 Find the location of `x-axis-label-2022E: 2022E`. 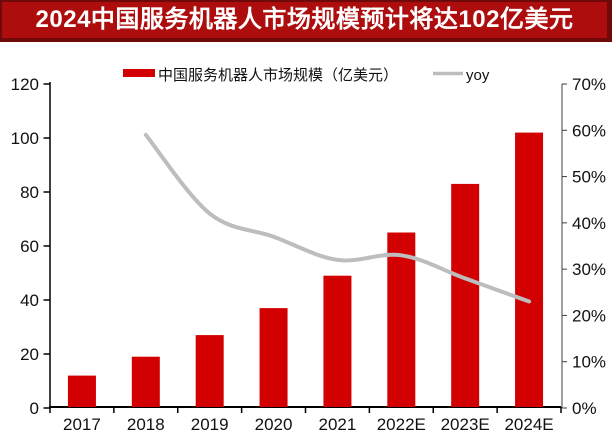

x-axis-label-2022E: 2022E is located at coordinates (401, 424).